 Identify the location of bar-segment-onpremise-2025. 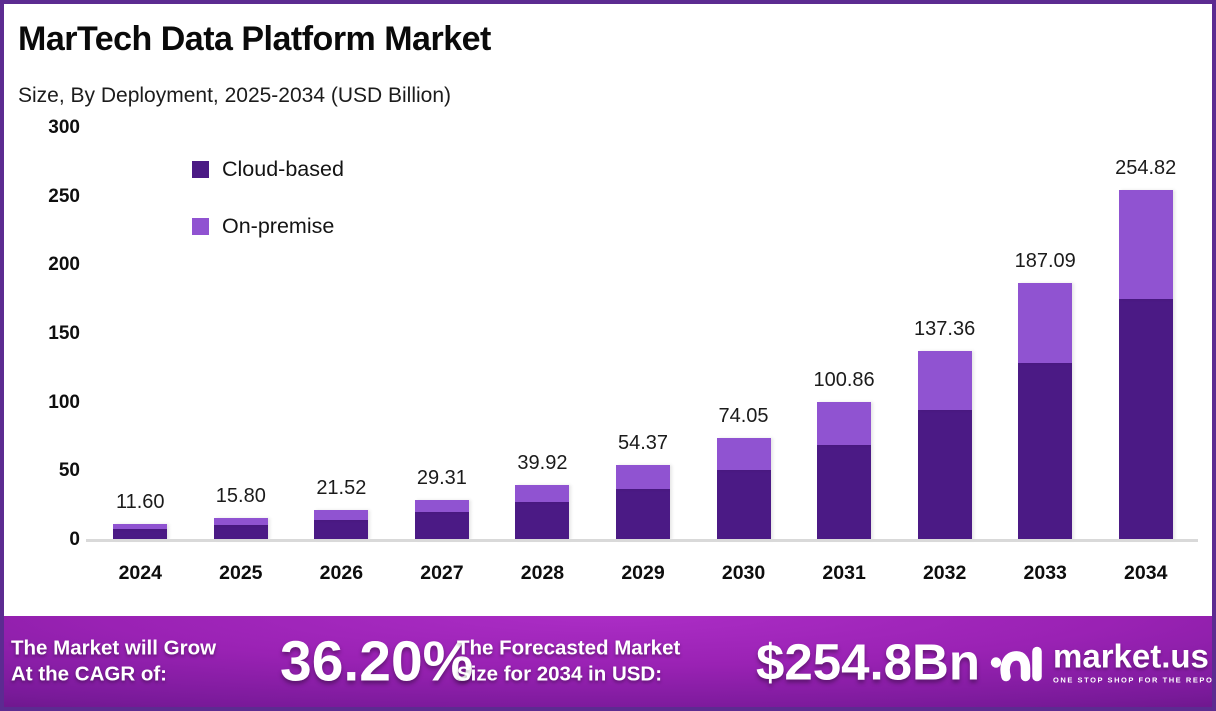
(240, 522).